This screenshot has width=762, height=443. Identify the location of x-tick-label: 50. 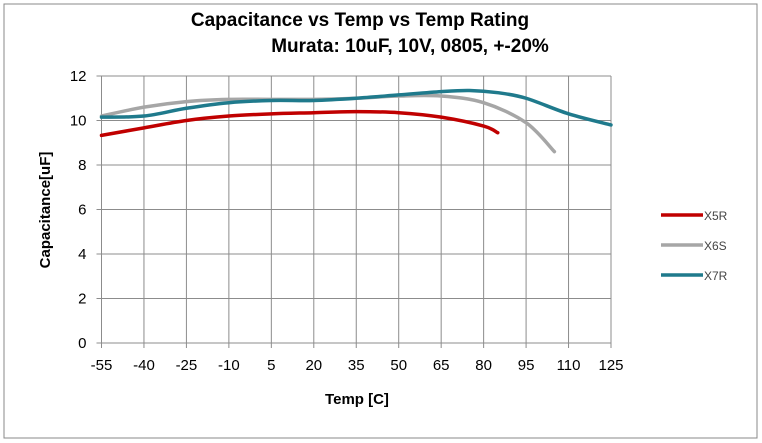
(398, 365).